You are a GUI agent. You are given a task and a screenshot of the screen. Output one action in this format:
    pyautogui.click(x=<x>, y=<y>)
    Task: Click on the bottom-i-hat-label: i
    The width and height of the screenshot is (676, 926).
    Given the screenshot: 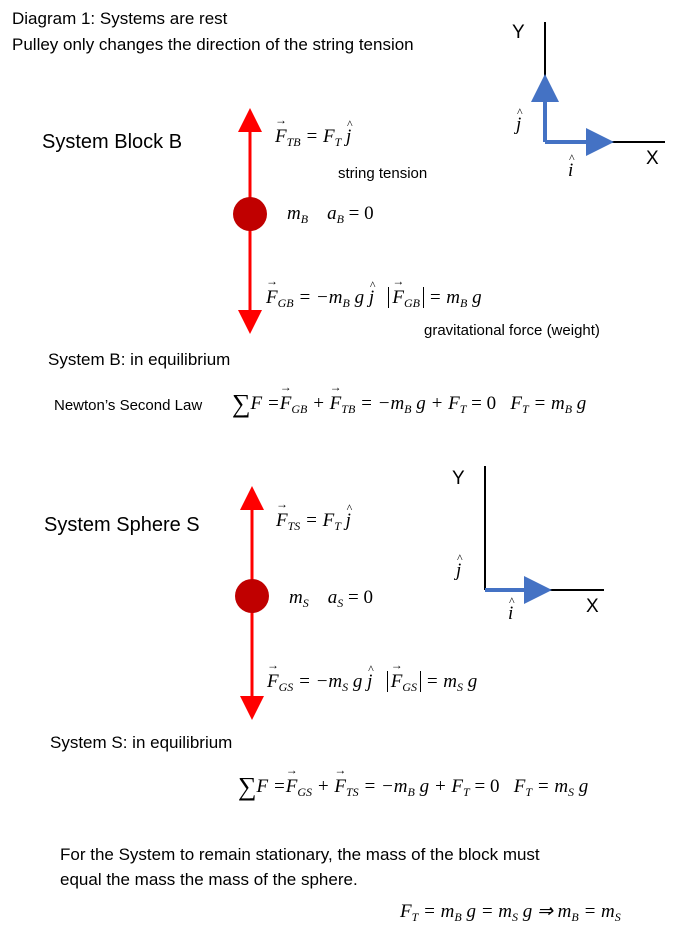 What is the action you would take?
    pyautogui.click(x=511, y=609)
    